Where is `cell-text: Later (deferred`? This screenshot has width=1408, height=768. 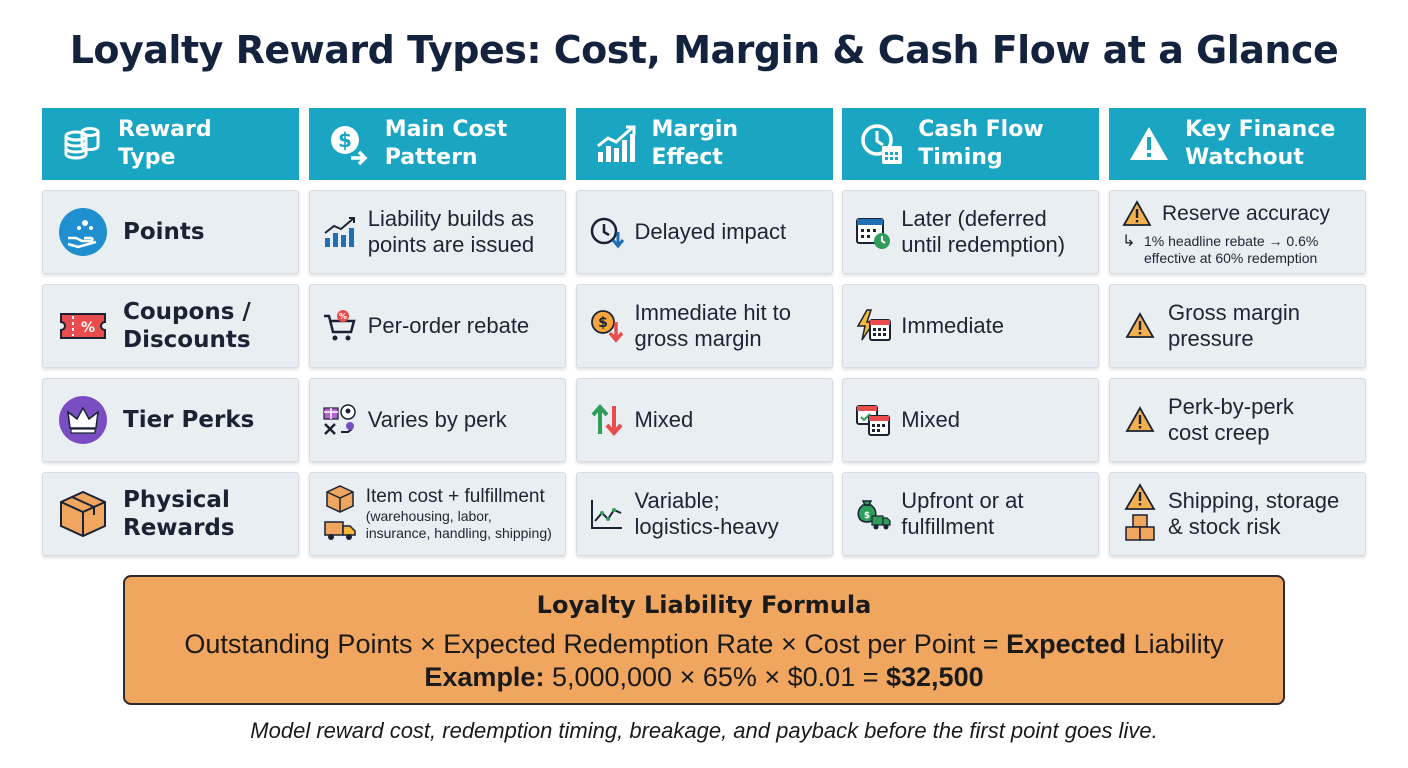
cell-text: Later (deferred is located at coordinates (974, 218).